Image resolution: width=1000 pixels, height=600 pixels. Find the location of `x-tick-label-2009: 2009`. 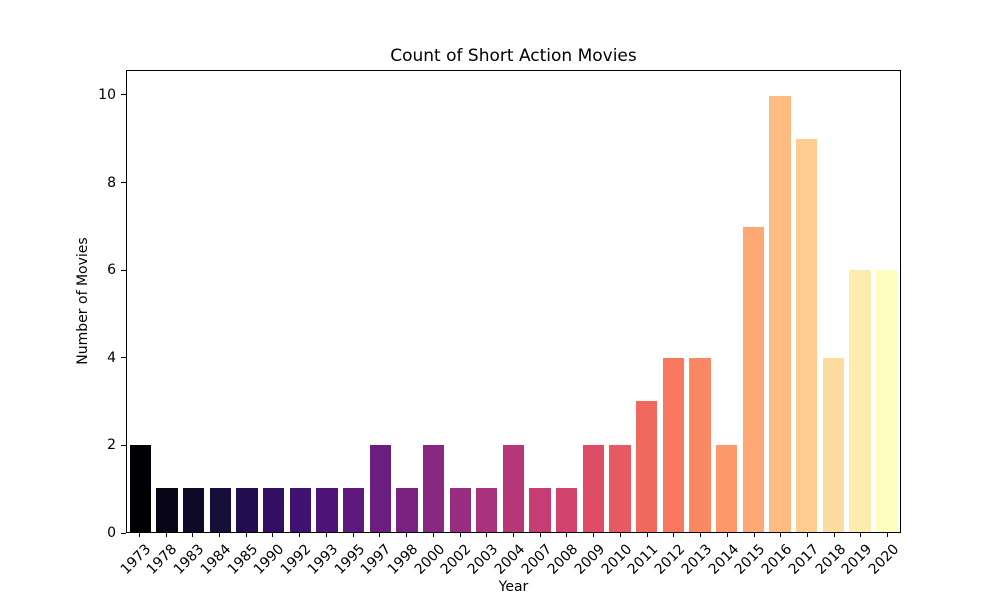

x-tick-label-2009: 2009 is located at coordinates (590, 559).